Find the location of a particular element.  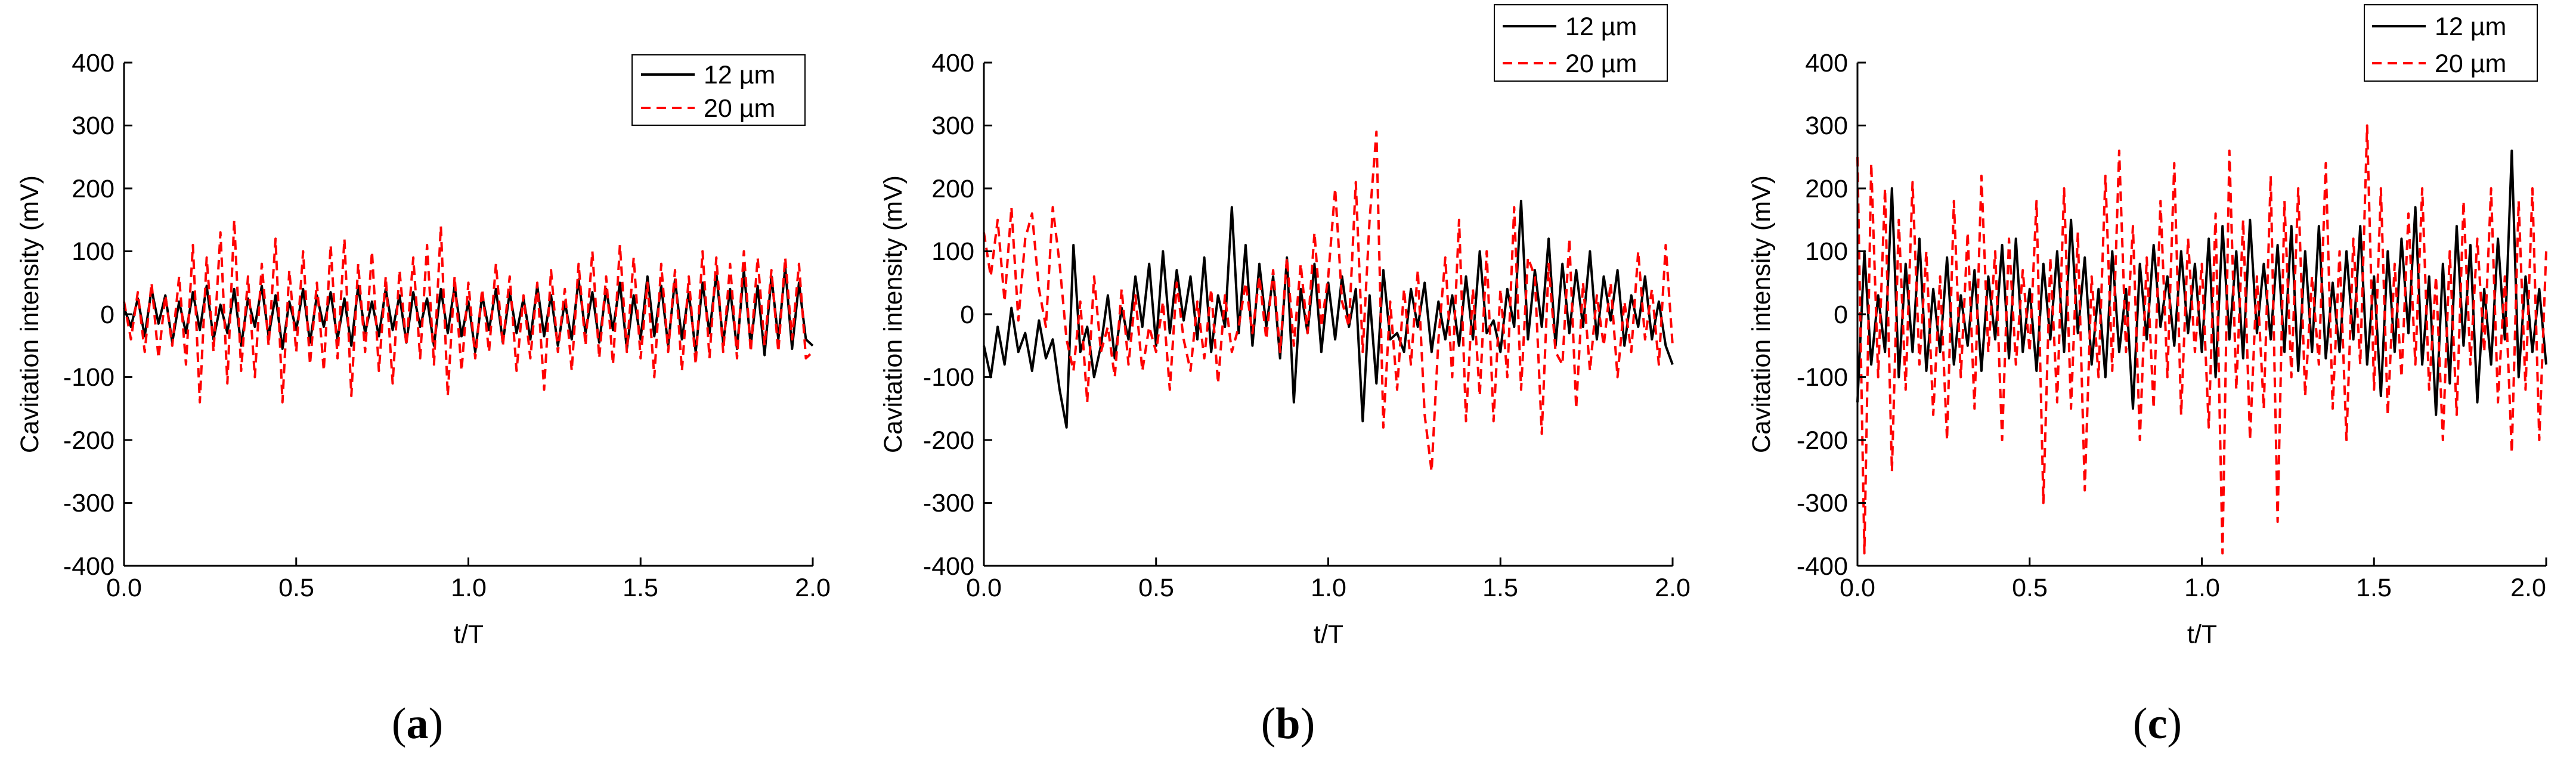

series-layer-a is located at coordinates (469, 311).